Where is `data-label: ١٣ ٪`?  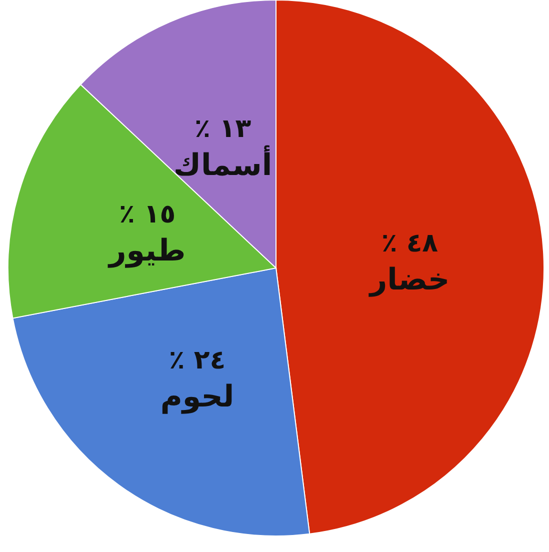 data-label: ١٣ ٪ is located at coordinates (223, 129).